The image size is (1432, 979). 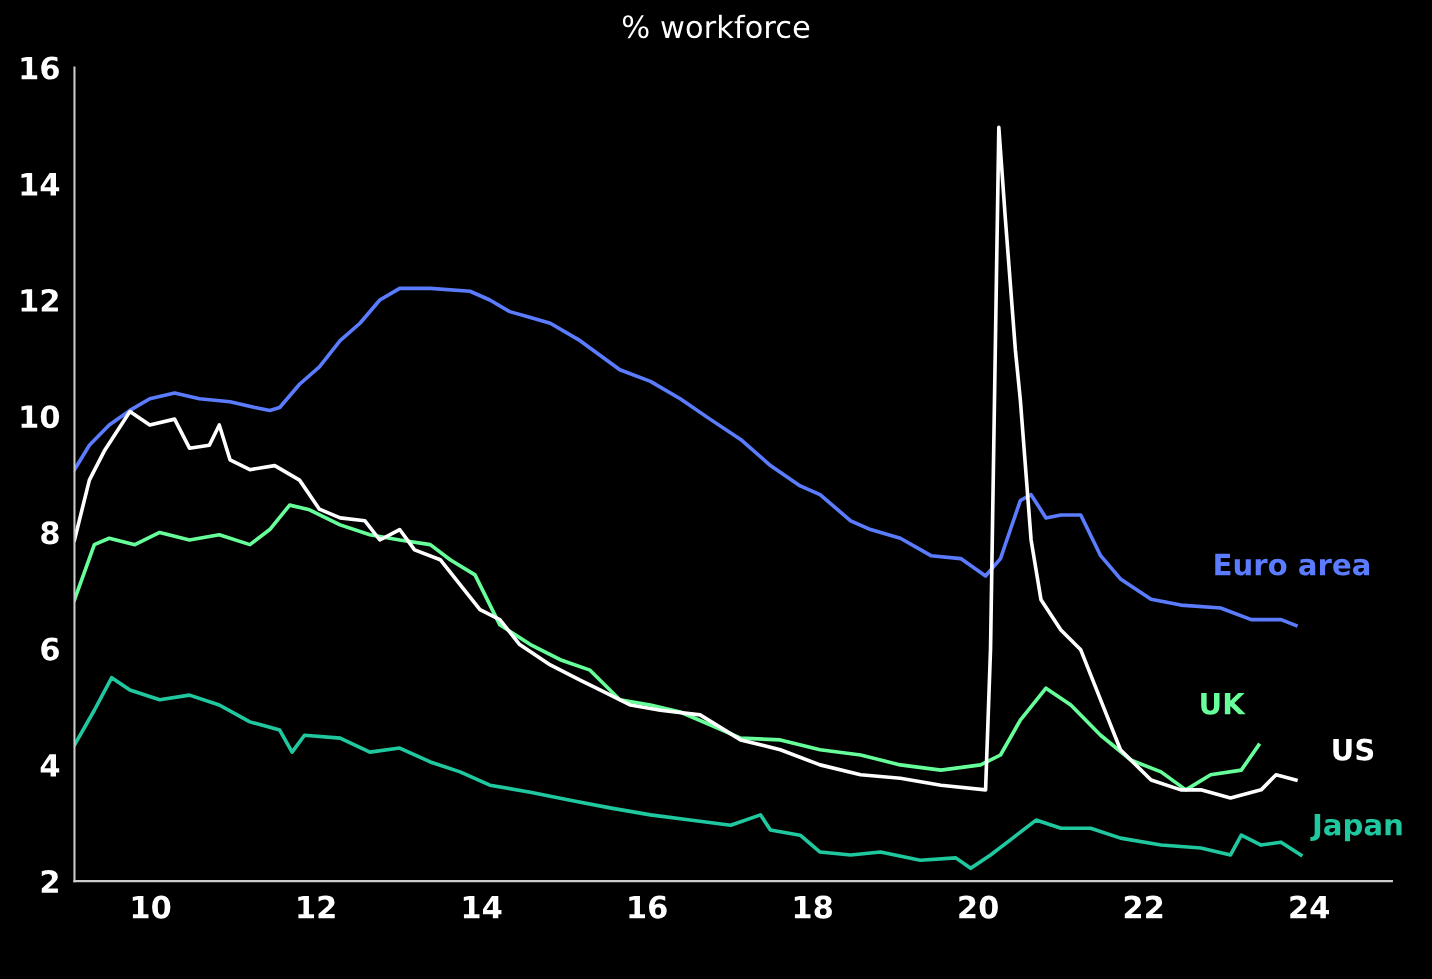 What do you see at coordinates (1356, 827) in the screenshot?
I see `series-label: Japan` at bounding box center [1356, 827].